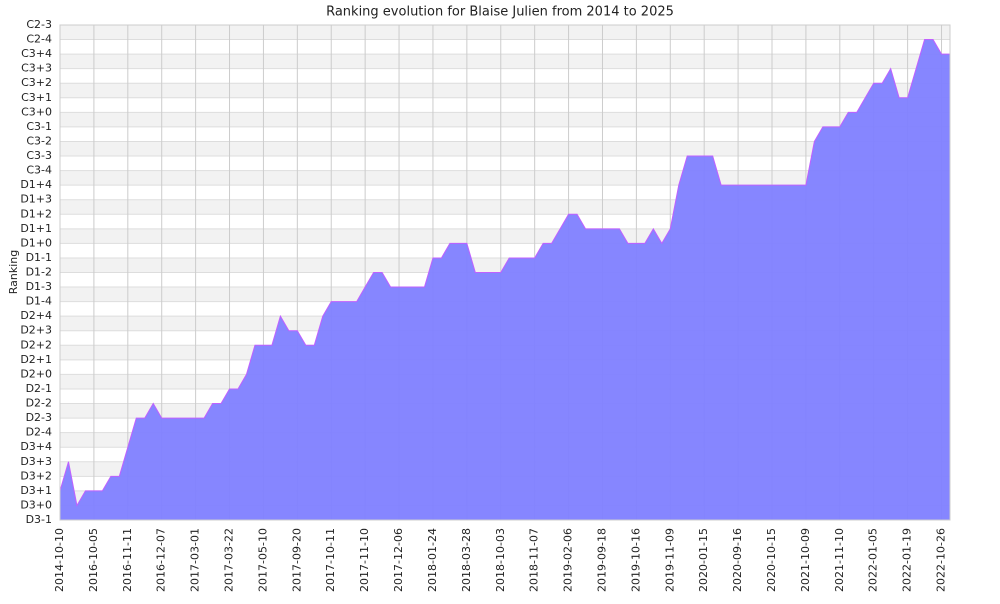  I want to click on y-tick-label: C3-4, so click(39, 170).